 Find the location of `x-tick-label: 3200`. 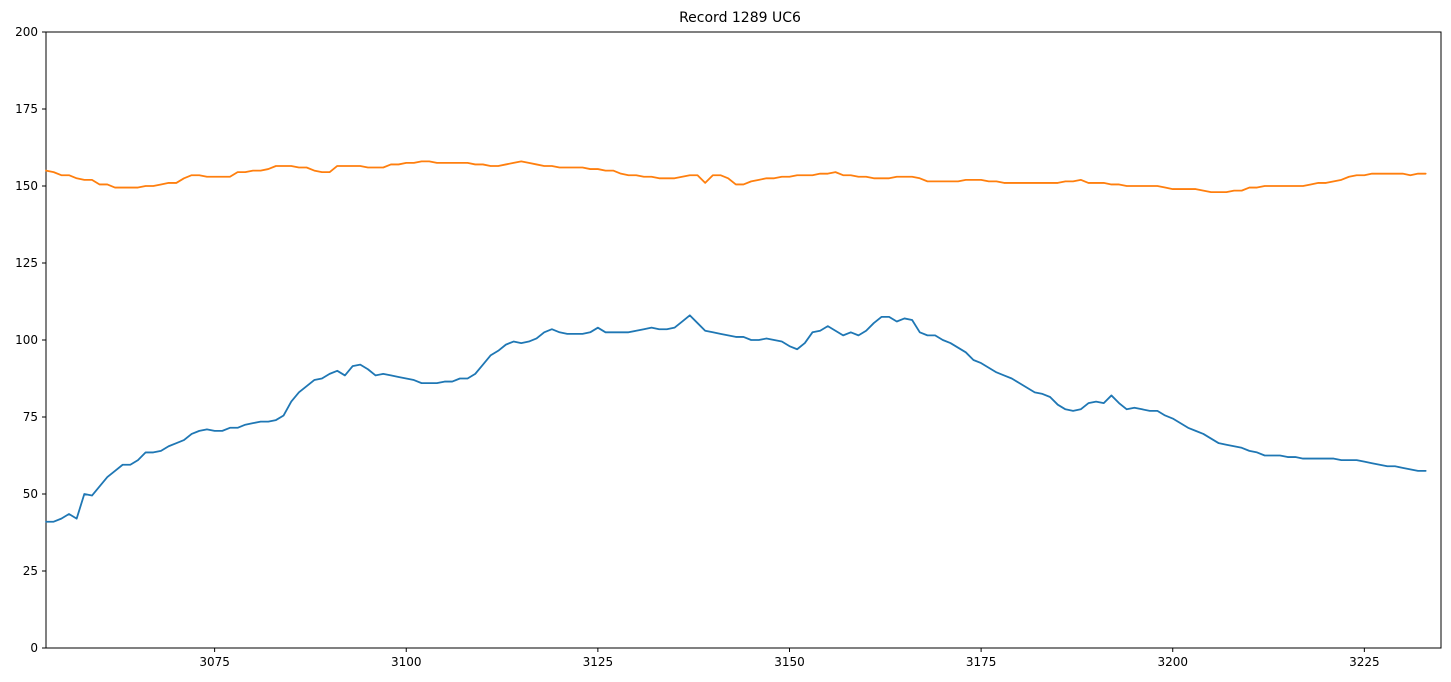

x-tick-label: 3200 is located at coordinates (1172, 662).